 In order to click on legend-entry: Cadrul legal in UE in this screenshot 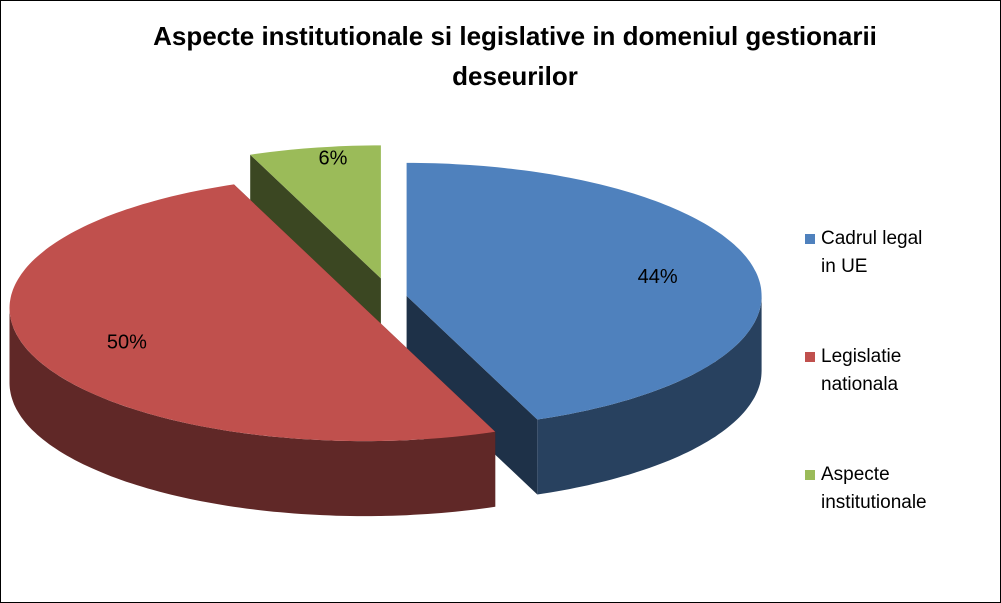, I will do `click(900, 253)`.